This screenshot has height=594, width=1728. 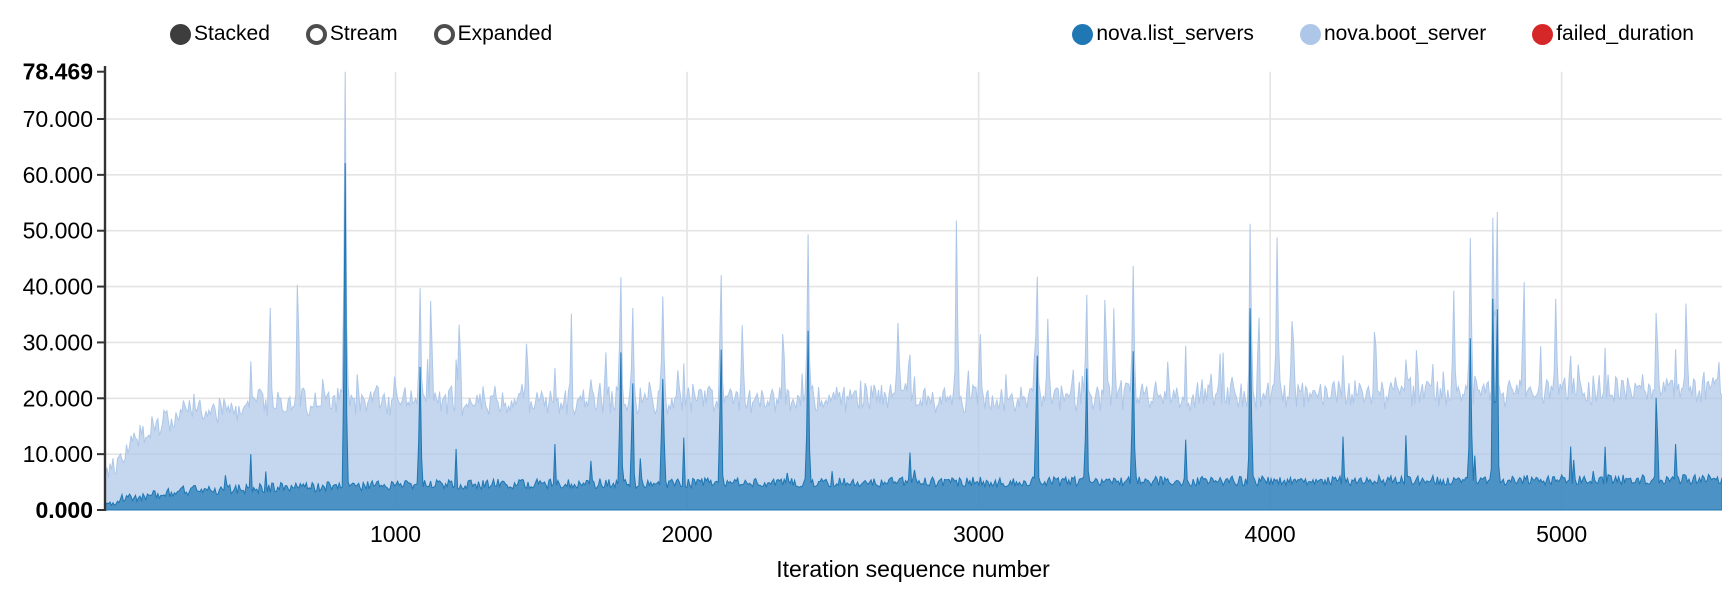 What do you see at coordinates (232, 33) in the screenshot?
I see `mode-option-label: Stacked` at bounding box center [232, 33].